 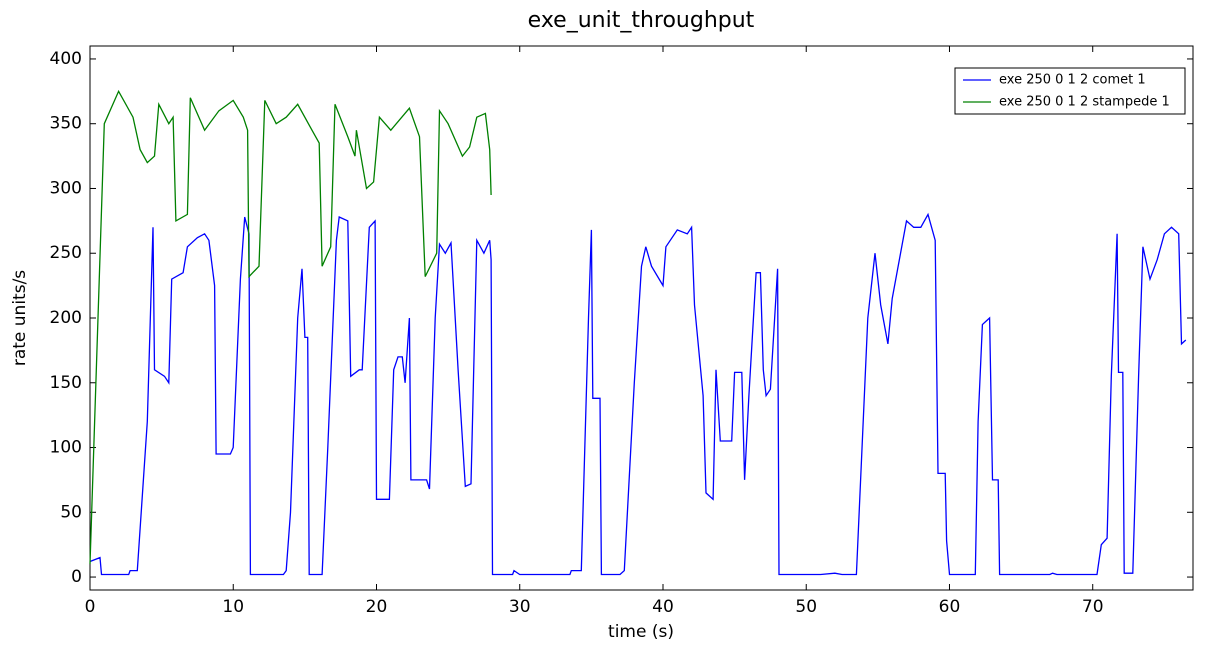 What do you see at coordinates (1084, 102) in the screenshot?
I see `legend-label: exe 250 0 1 2 stampede 1` at bounding box center [1084, 102].